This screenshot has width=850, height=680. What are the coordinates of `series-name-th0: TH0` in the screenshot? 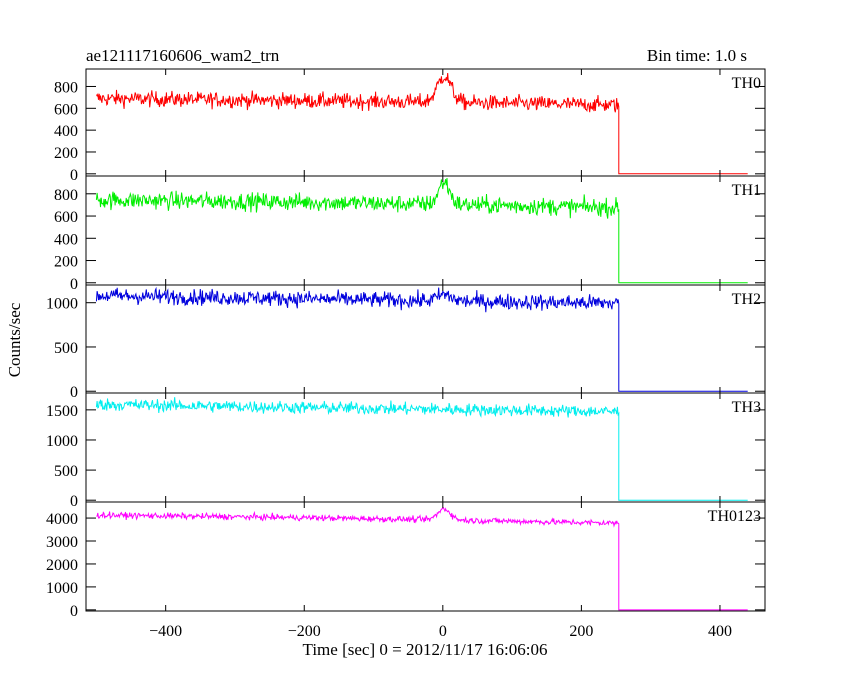 It's located at (746, 83).